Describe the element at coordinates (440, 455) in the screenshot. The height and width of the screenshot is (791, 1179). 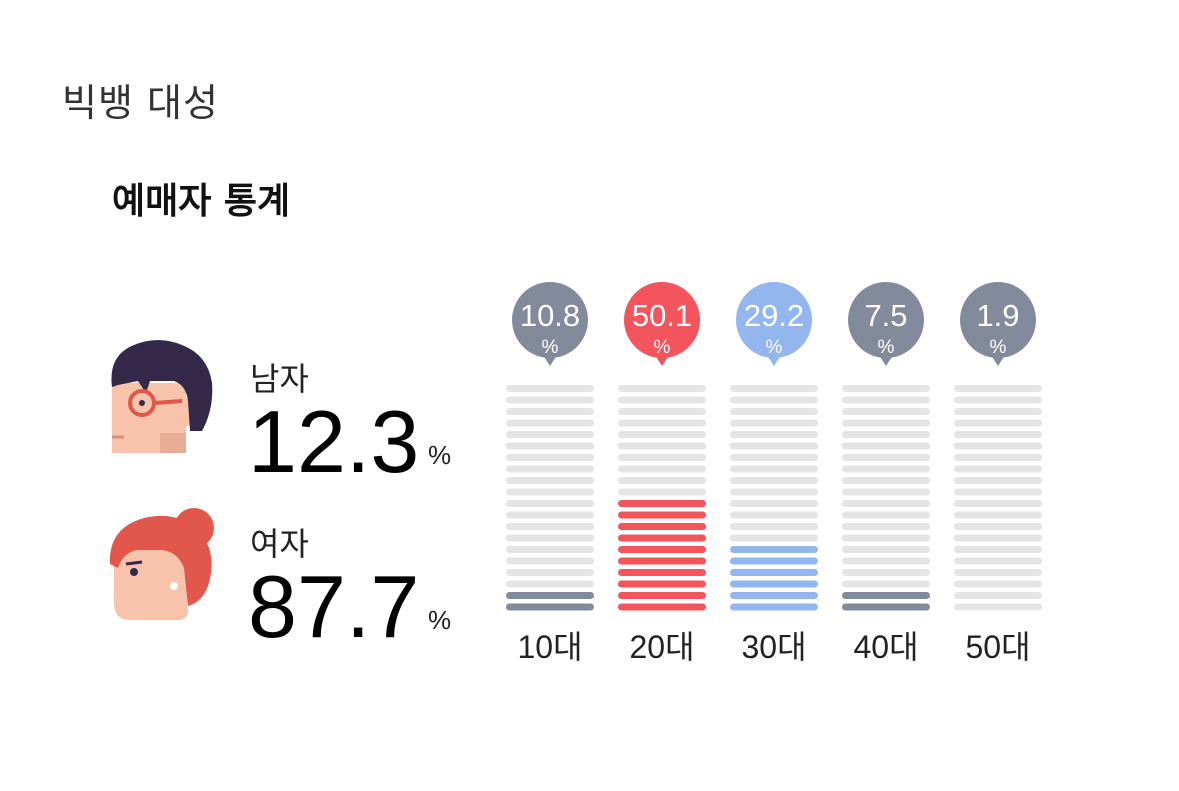
I see `male-percent-sign: %` at that location.